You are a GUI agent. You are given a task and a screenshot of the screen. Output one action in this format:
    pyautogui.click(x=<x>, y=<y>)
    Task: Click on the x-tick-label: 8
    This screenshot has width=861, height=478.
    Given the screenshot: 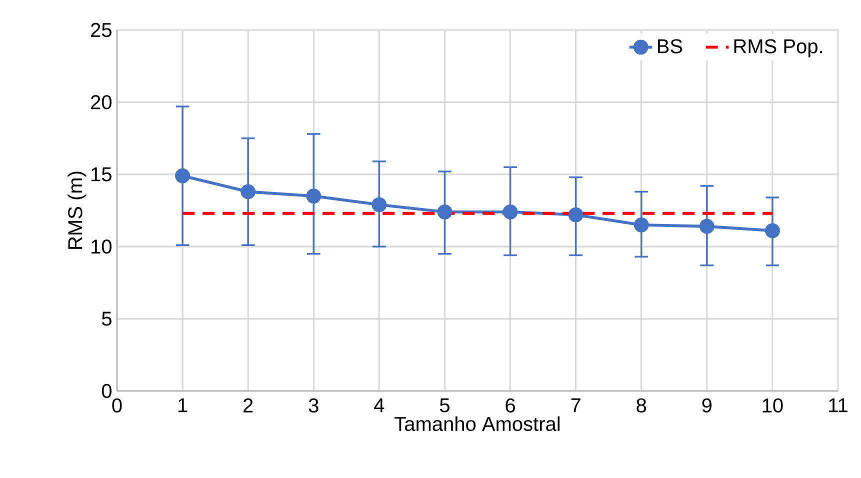 What is the action you would take?
    pyautogui.click(x=641, y=405)
    